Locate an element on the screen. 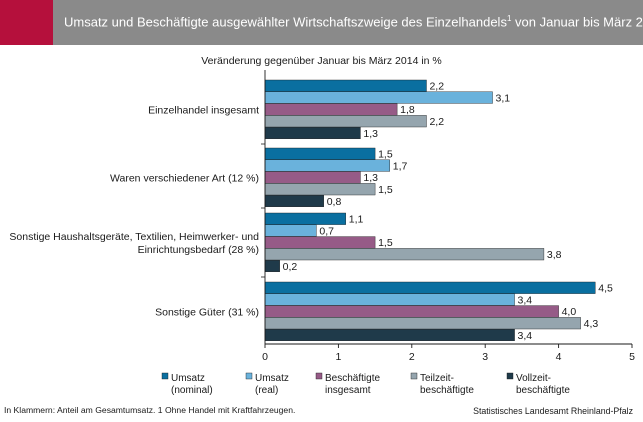 Image resolution: width=643 pixels, height=422 pixels. chart-title-footnote-mark: 1 is located at coordinates (509, 18).